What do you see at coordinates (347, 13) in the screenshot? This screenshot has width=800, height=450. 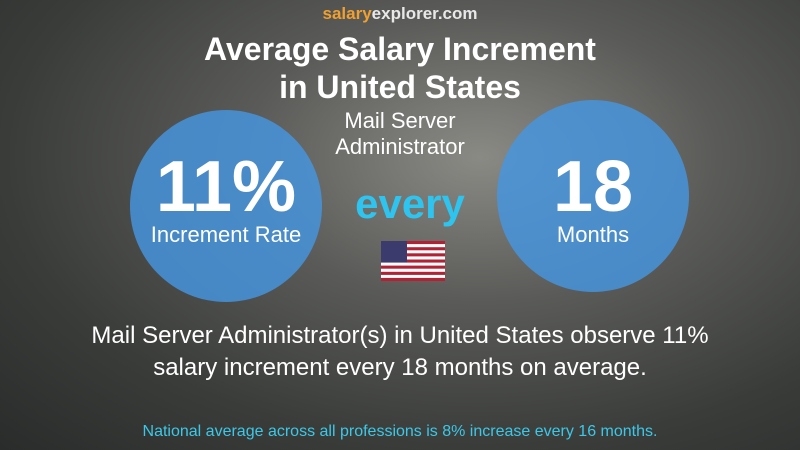 I see `brand-salary: salary` at bounding box center [347, 13].